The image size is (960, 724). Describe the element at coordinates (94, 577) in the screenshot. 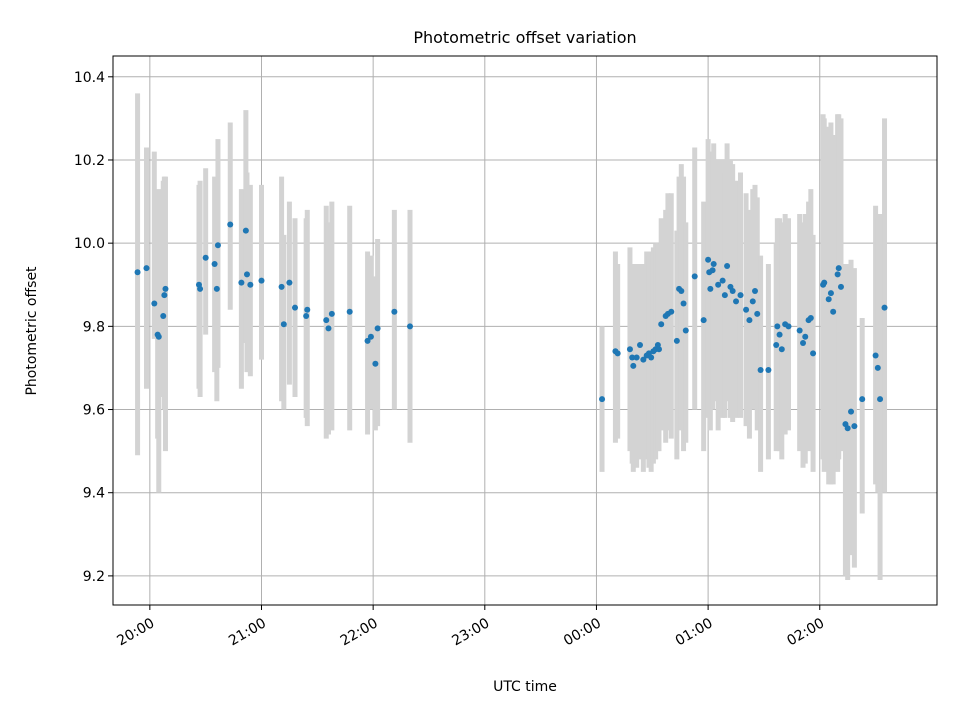

I see `y-tick-label: 9.2` at that location.